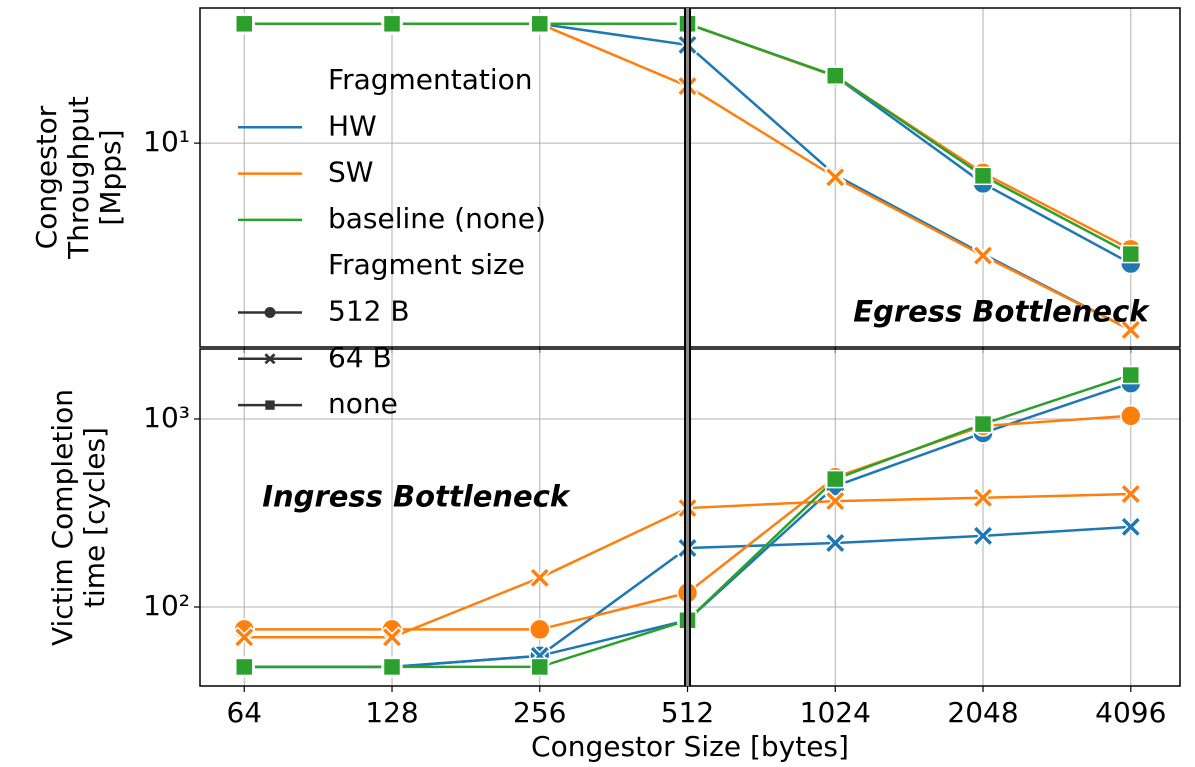 This screenshot has height=767, width=1195. What do you see at coordinates (391, 712) in the screenshot?
I see `x-tick-label: 128` at bounding box center [391, 712].